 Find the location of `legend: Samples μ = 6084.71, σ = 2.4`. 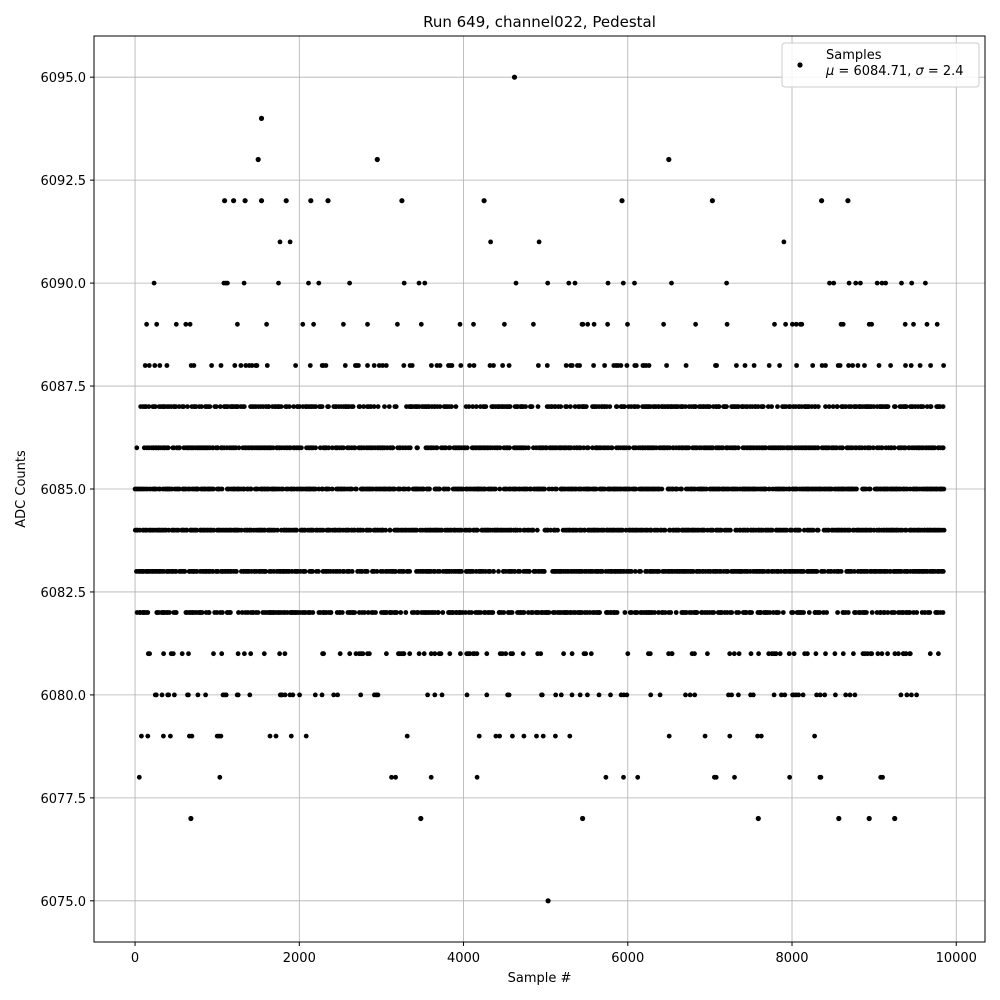

legend: Samples μ = 6084.71, σ = 2.4 is located at coordinates (880, 65).